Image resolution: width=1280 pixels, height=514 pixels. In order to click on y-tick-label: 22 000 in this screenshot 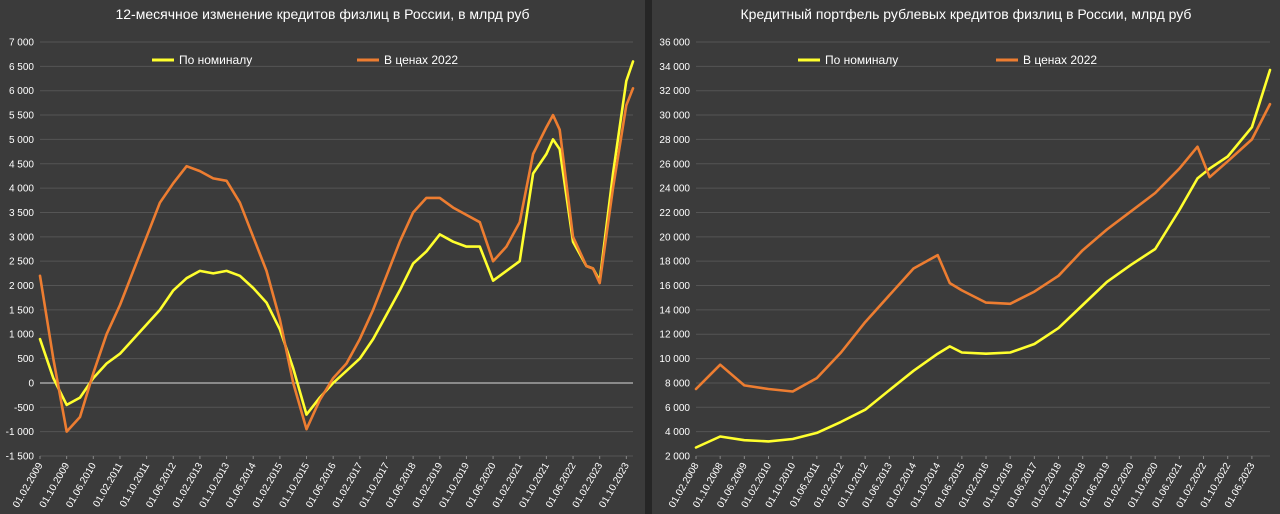, I will do `click(674, 213)`.